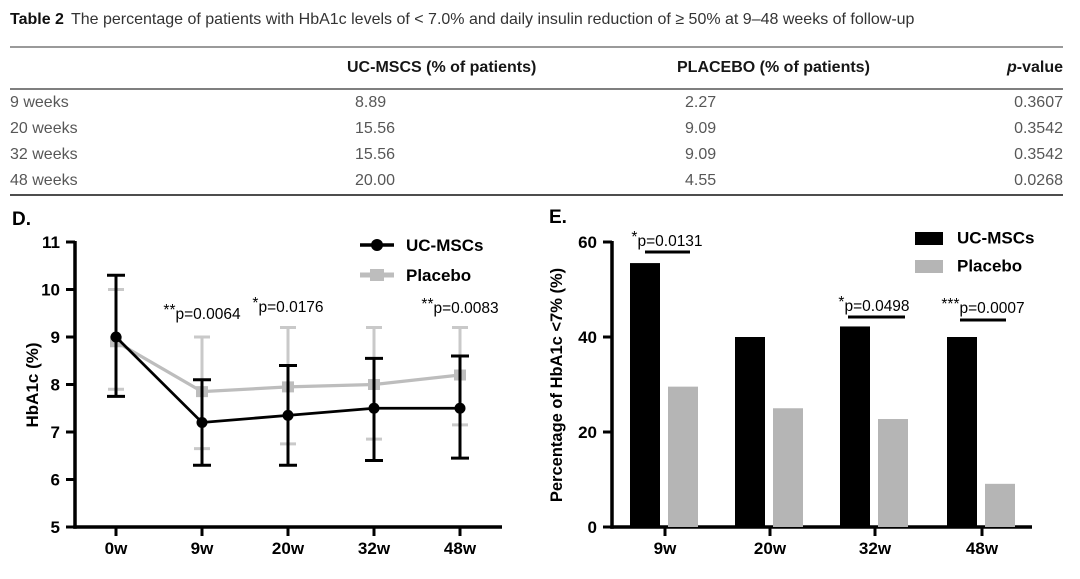  What do you see at coordinates (512, 68) in the screenshot?
I see `col-header: UC-MSCS (% of patients)` at bounding box center [512, 68].